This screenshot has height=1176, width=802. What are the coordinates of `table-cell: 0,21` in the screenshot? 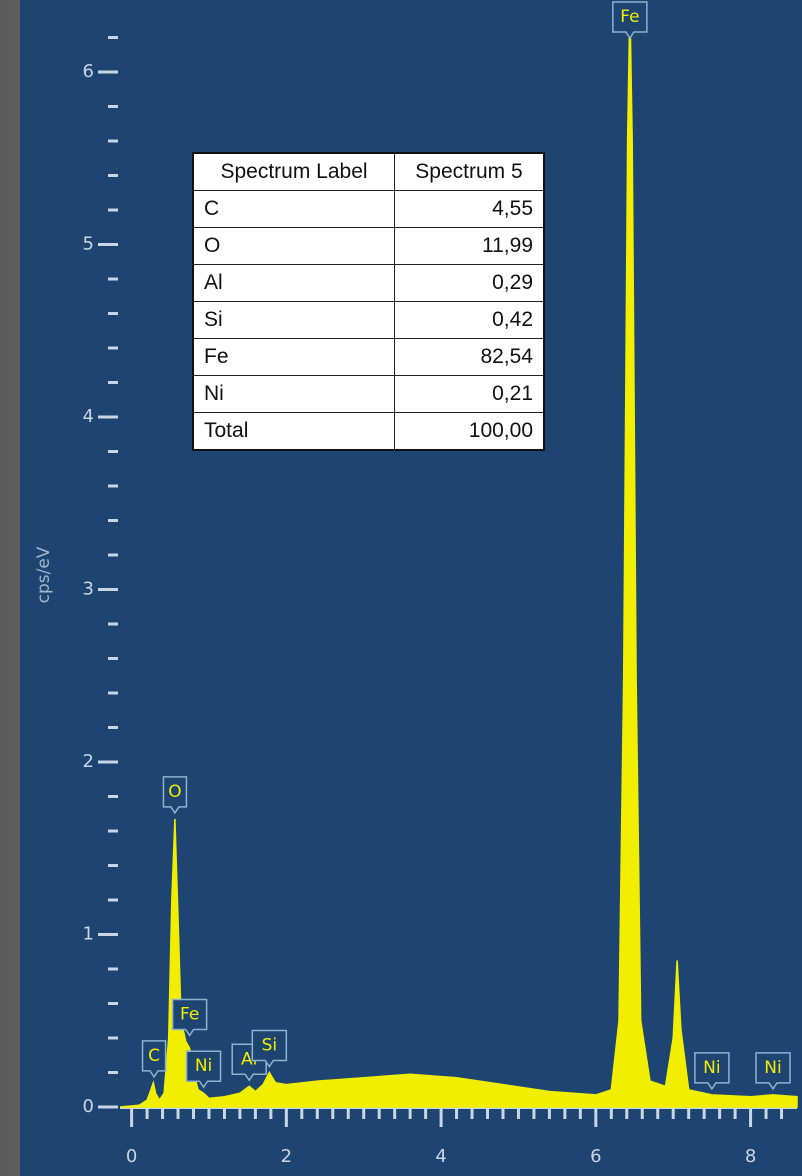 It's located at (469, 394).